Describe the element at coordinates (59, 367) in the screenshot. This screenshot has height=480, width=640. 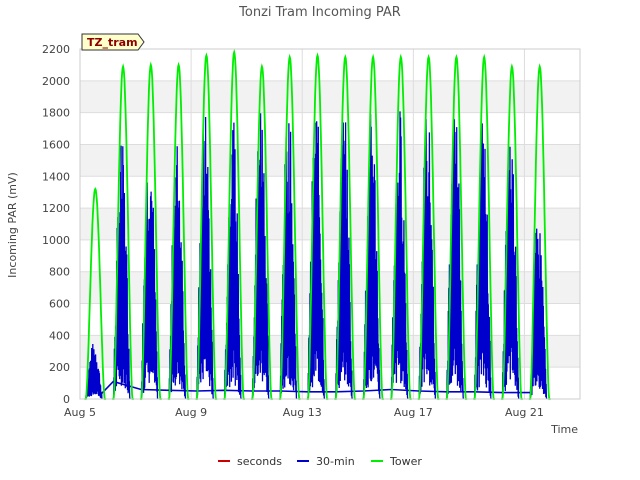
I see `y-tick-label: 200` at that location.